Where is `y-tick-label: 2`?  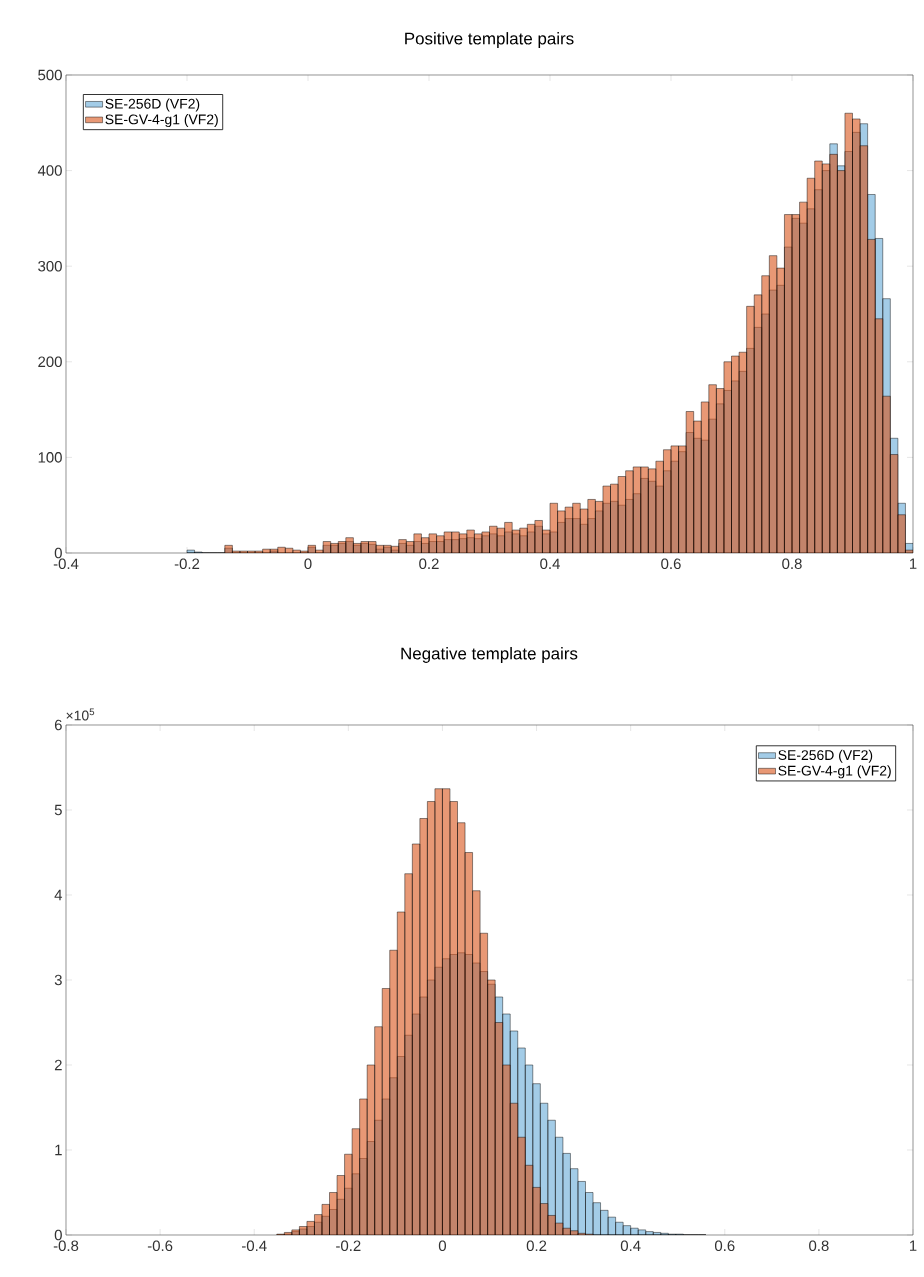 y-tick-label: 2 is located at coordinates (58, 1065).